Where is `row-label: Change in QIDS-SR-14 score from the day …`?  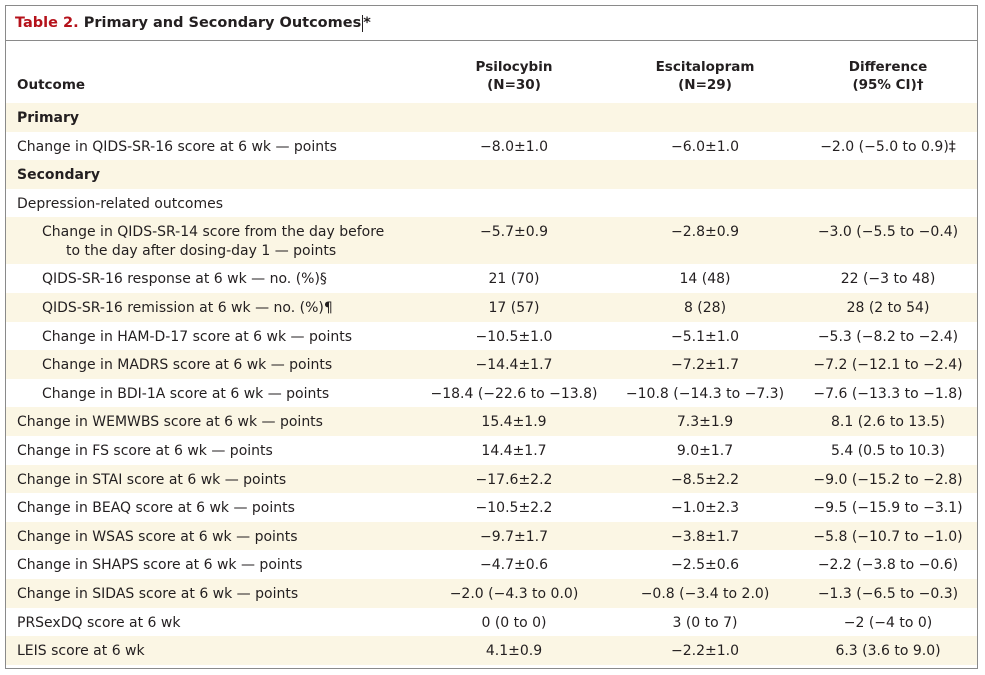 row-label: Change in QIDS-SR-14 score from the day … is located at coordinates (213, 242).